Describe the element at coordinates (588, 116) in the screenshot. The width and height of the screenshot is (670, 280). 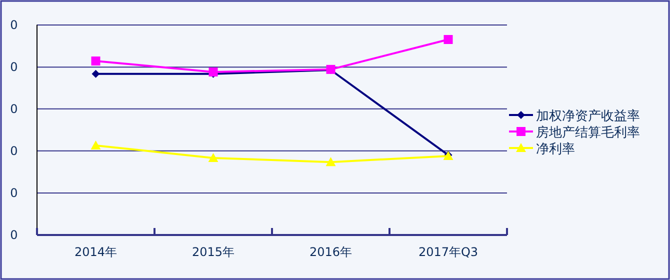
I see `legend-label: 加权净资产收益率` at that location.